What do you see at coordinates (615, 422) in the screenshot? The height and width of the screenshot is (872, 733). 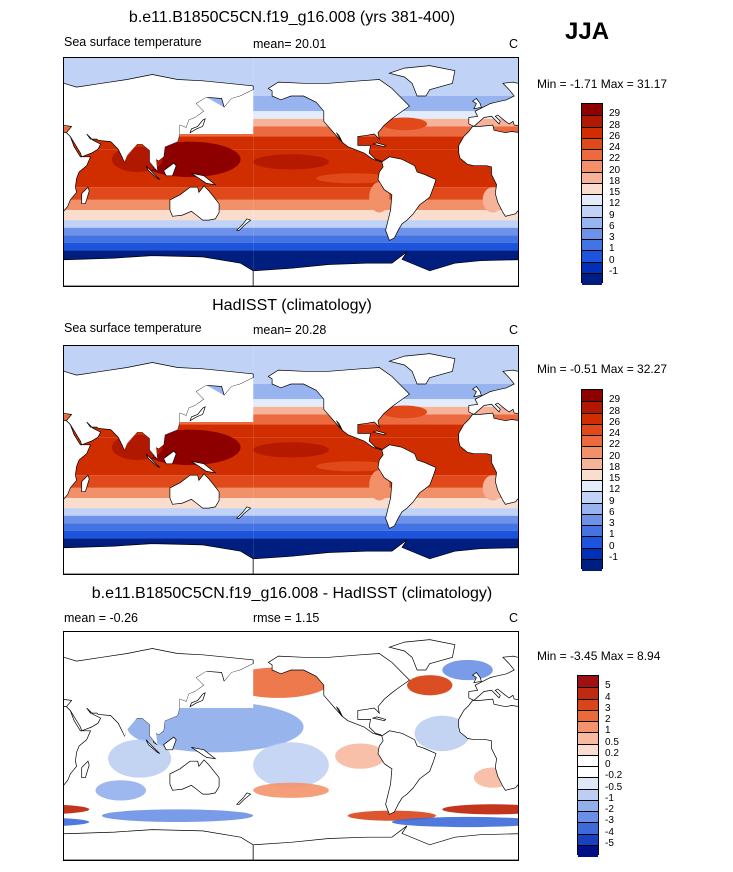 I see `colorbar-tick-label: 26` at bounding box center [615, 422].